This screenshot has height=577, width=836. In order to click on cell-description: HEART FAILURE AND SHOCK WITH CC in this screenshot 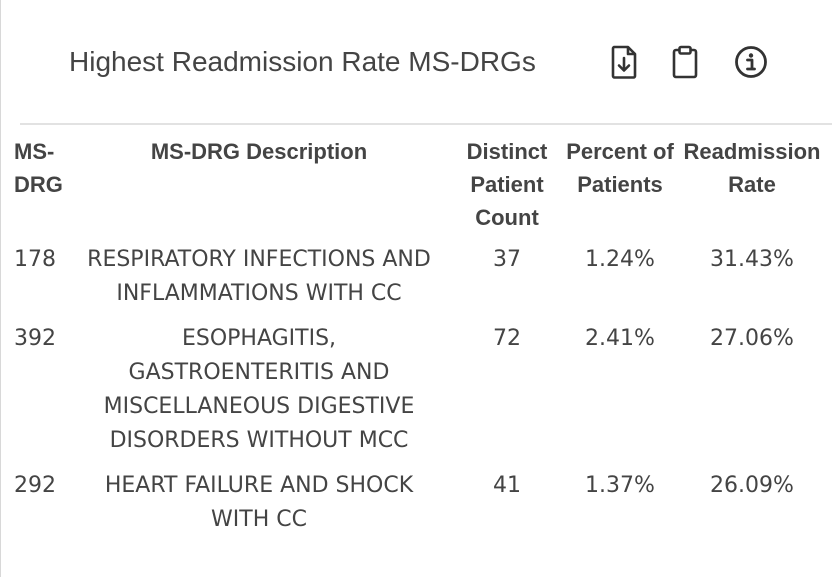, I will do `click(259, 502)`.